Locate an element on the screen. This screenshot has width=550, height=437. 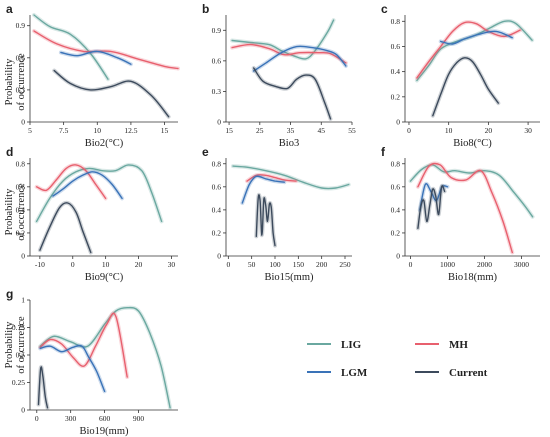
series-line-mh-d is located at coordinates (71, 182).